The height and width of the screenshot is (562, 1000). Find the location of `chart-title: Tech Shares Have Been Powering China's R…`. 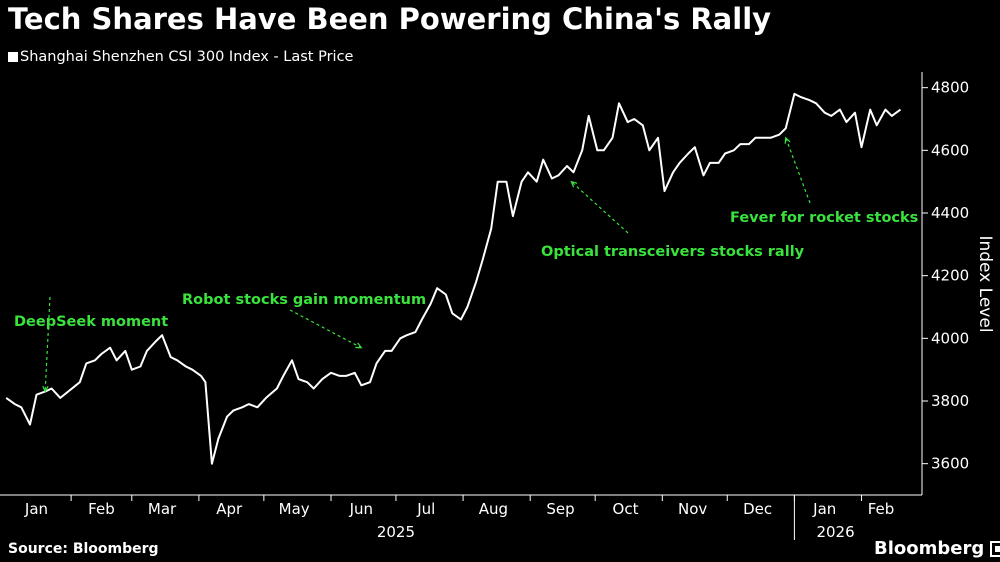

chart-title: Tech Shares Have Been Powering China's R… is located at coordinates (390, 19).